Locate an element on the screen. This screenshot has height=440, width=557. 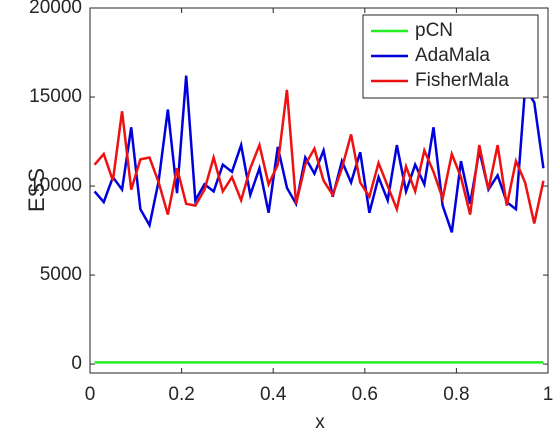
x-tick-label: 0.8 is located at coordinates (456, 394).